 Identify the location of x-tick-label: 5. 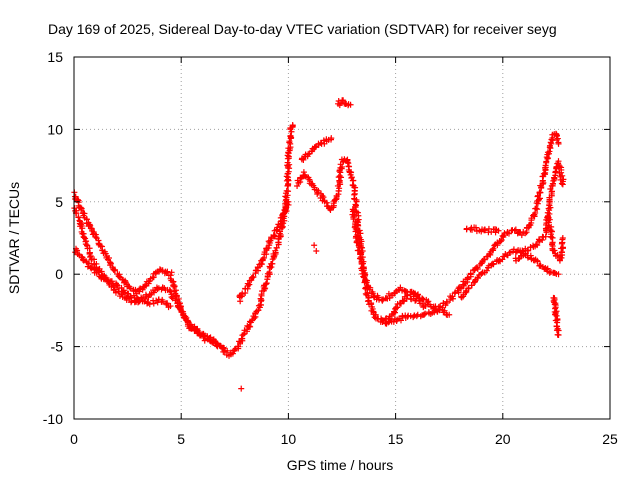
(181, 439).